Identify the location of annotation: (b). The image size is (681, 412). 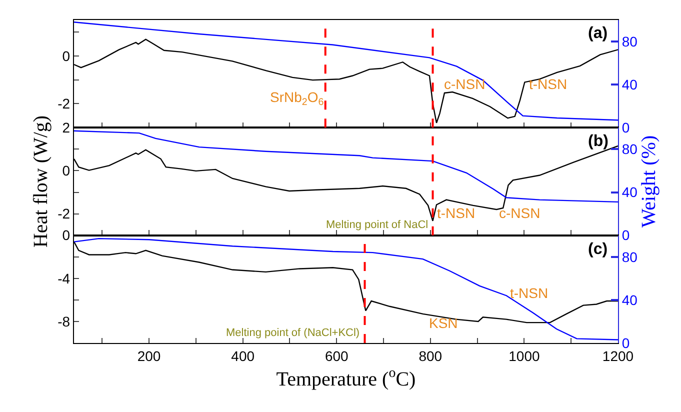
(598, 141).